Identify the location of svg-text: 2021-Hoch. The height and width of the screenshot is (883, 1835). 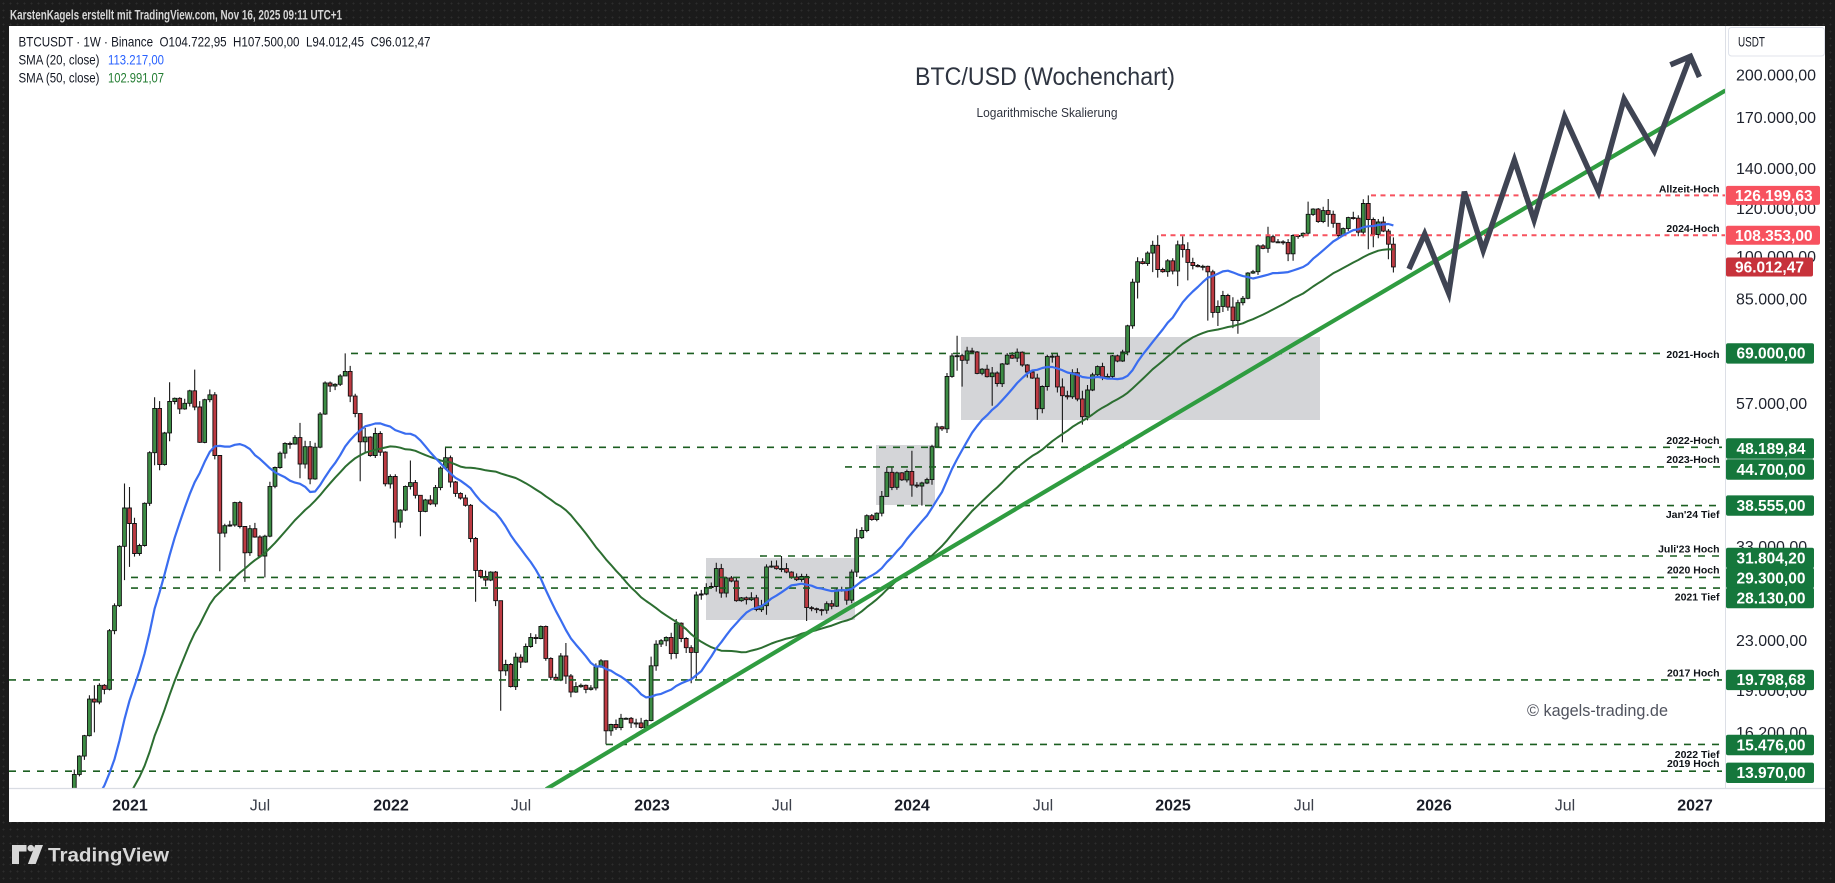
(1692, 355).